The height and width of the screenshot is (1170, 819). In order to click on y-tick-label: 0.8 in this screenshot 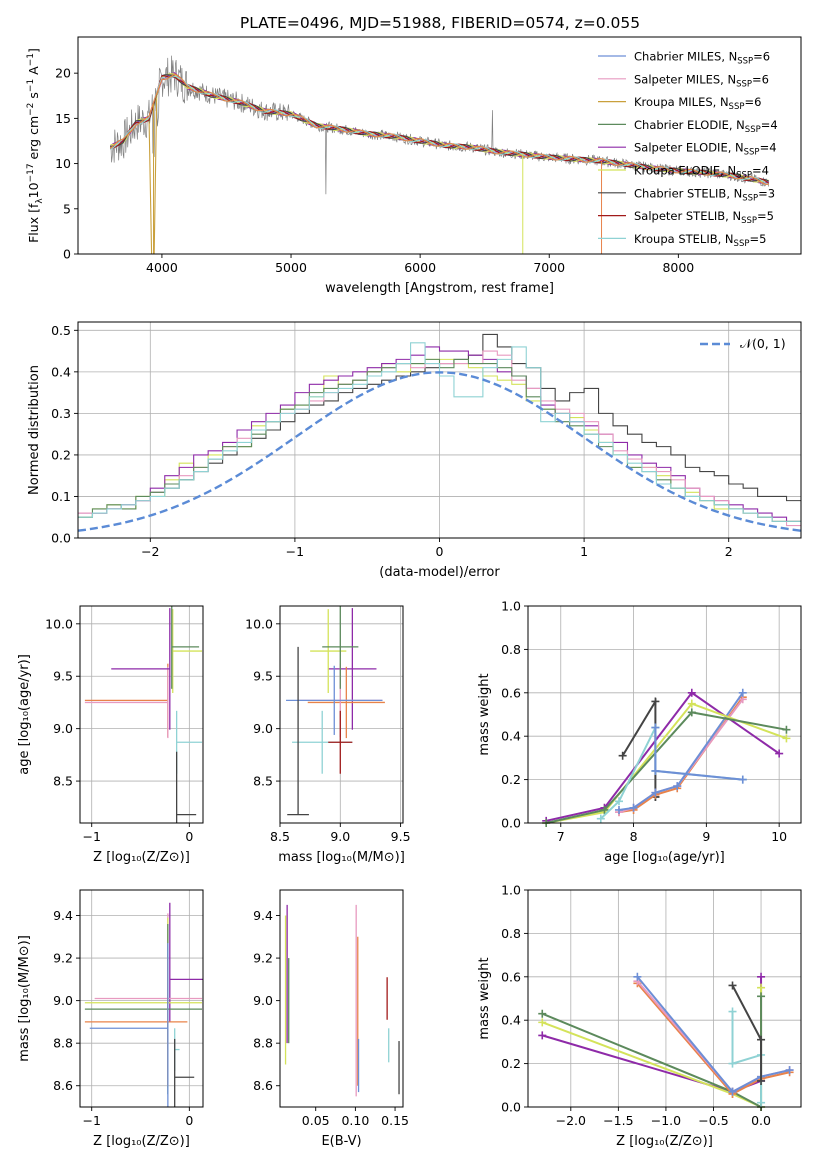, I will do `click(511, 649)`.